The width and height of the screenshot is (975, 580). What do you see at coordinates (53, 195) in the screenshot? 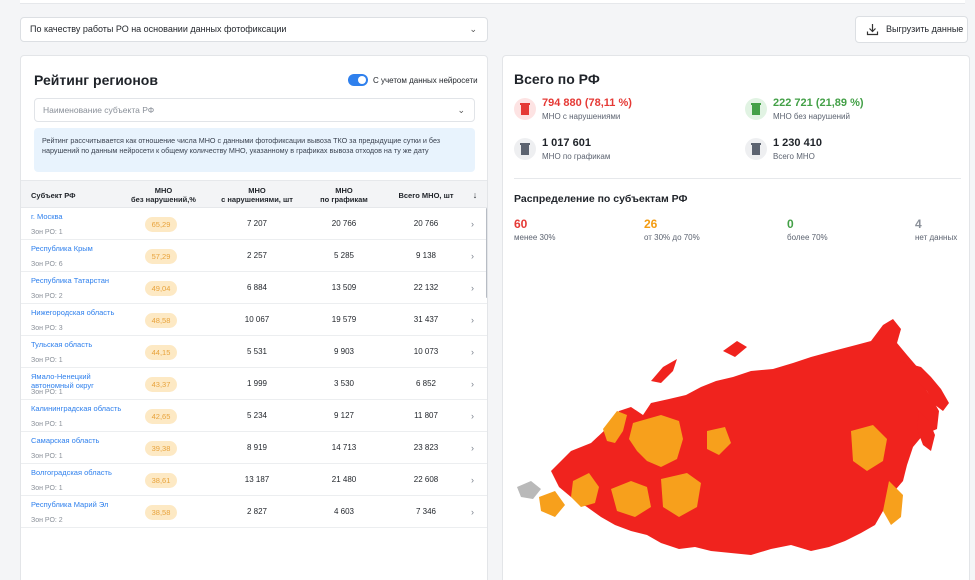
I see `col-subject: Субъект РФ` at bounding box center [53, 195].